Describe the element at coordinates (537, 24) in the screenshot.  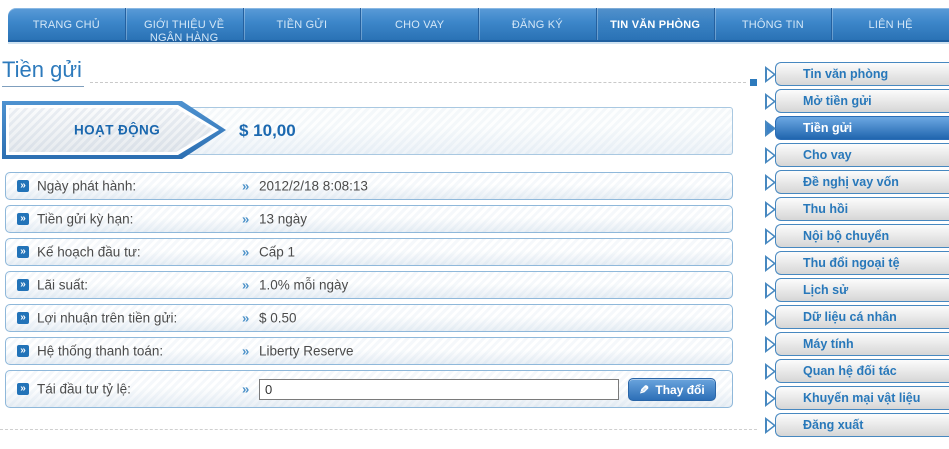
I see `nav-item-dang-ky: ĐĂNG KÝ` at that location.